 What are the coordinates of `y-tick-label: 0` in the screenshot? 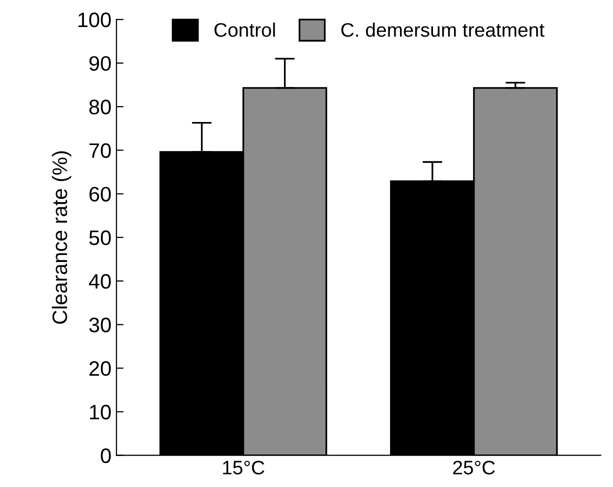 It's located at (105, 456).